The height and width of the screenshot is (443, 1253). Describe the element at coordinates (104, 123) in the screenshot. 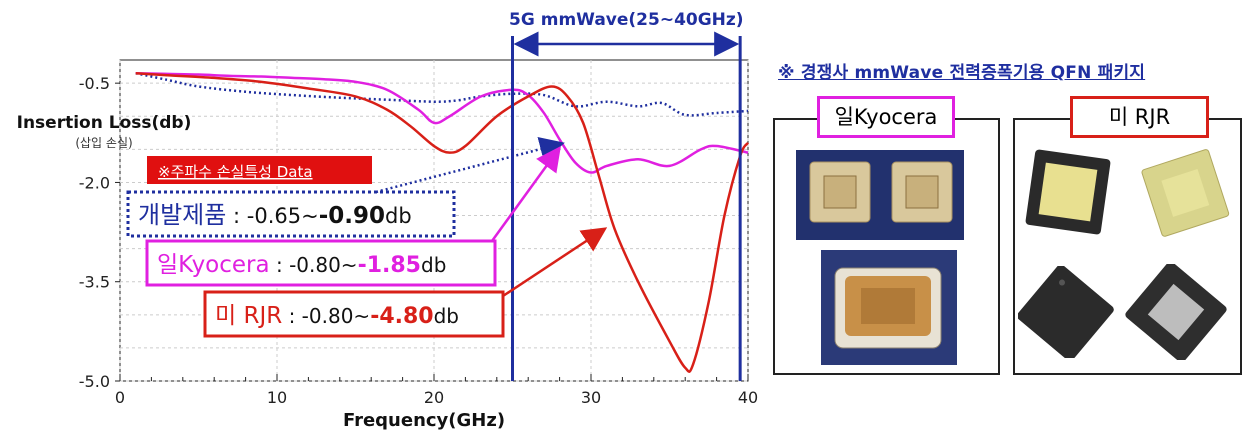

I see `y-axis-label: Insertion Loss(db)` at that location.